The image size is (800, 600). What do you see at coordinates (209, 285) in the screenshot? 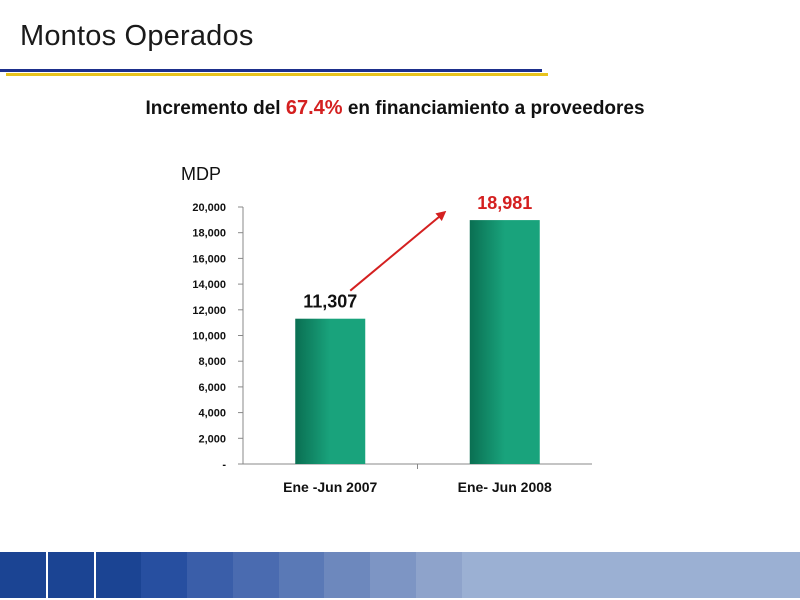
I see `y-tick-label: 14,000` at bounding box center [209, 285].